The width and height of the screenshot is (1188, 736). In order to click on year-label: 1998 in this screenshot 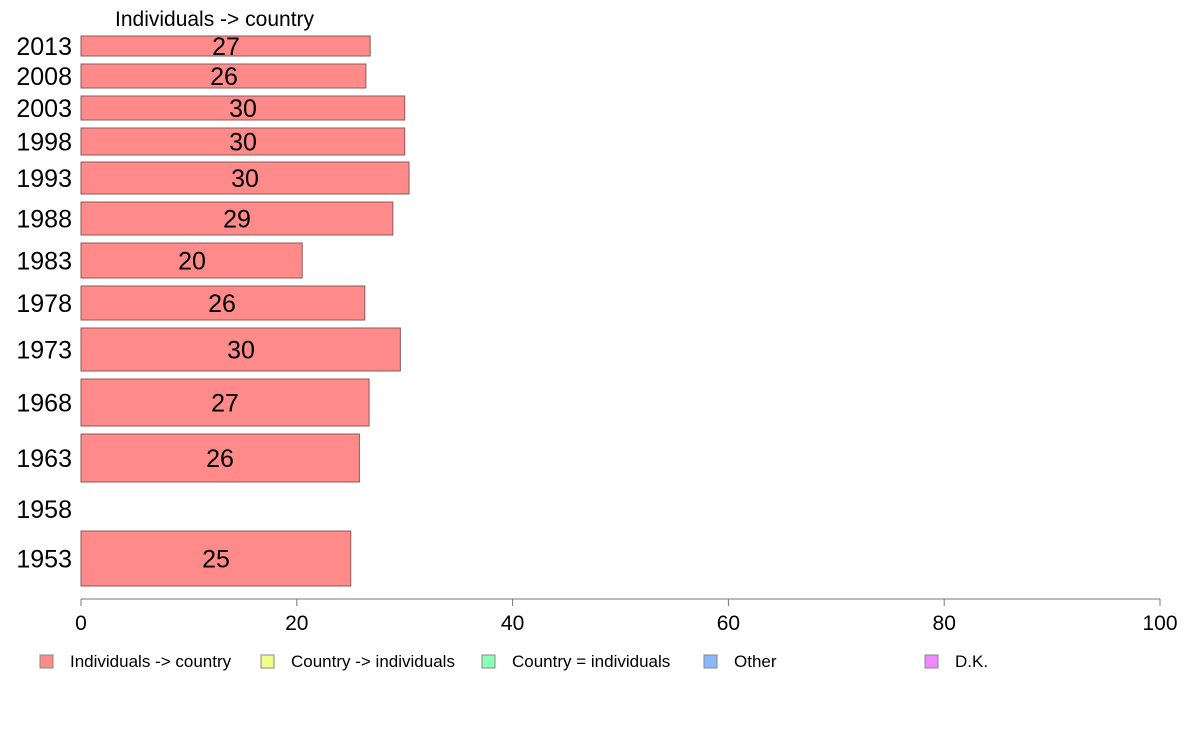, I will do `click(44, 143)`.